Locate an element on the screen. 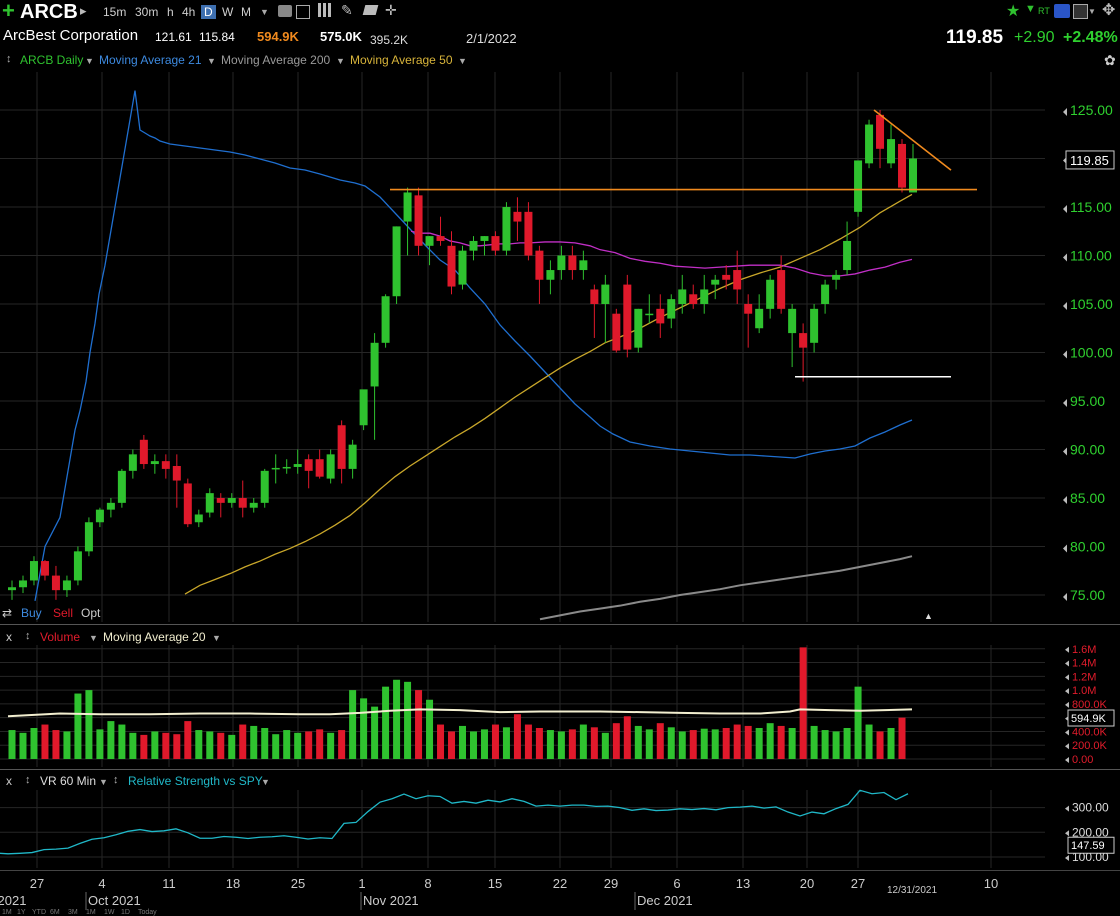  layout-dropdown-icon: ▼ is located at coordinates (1092, 11).